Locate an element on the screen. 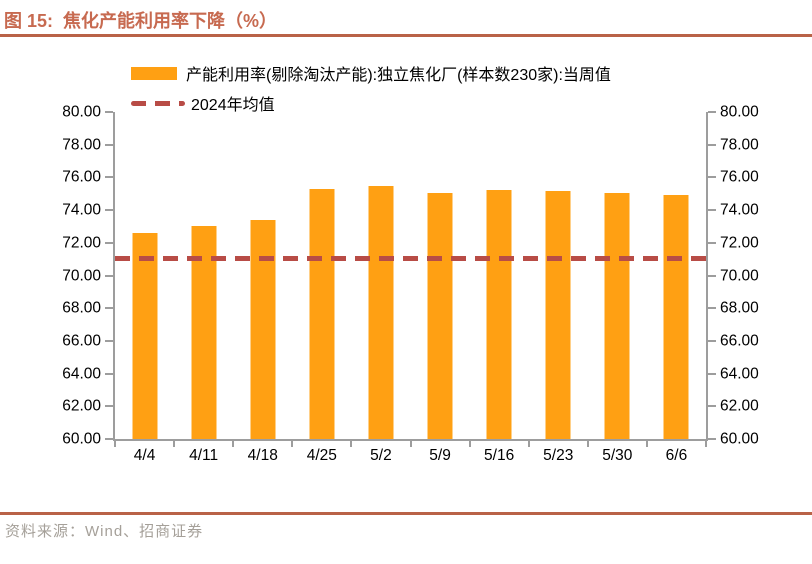 This screenshot has height=564, width=812. y-tick-label-right: 80.00 is located at coordinates (739, 112).